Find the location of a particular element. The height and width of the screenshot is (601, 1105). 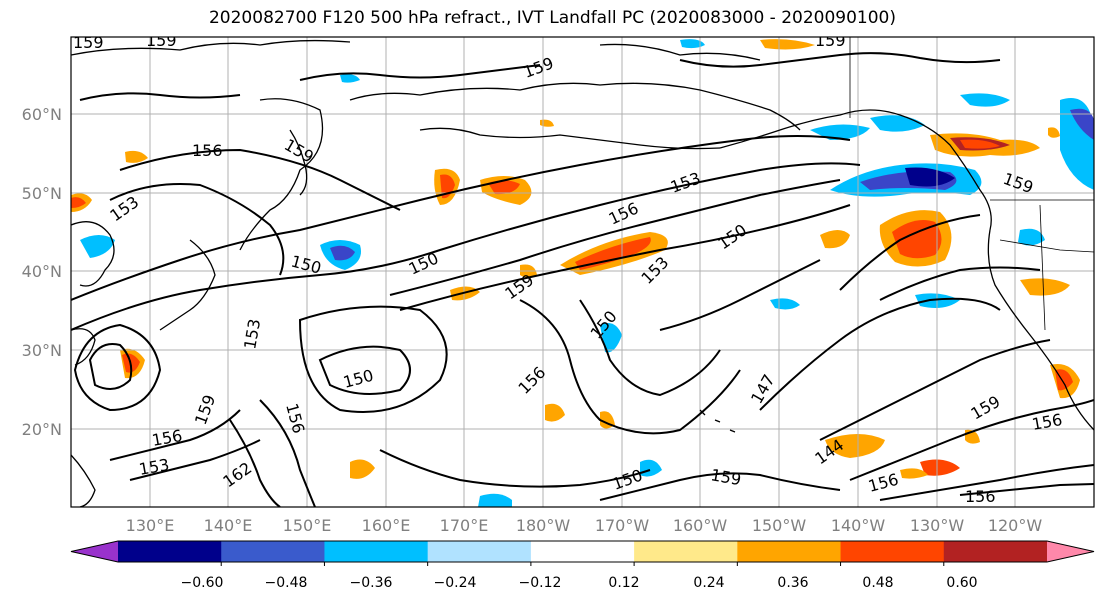

colorbar-tick-label: 0.12 is located at coordinates (623, 583).